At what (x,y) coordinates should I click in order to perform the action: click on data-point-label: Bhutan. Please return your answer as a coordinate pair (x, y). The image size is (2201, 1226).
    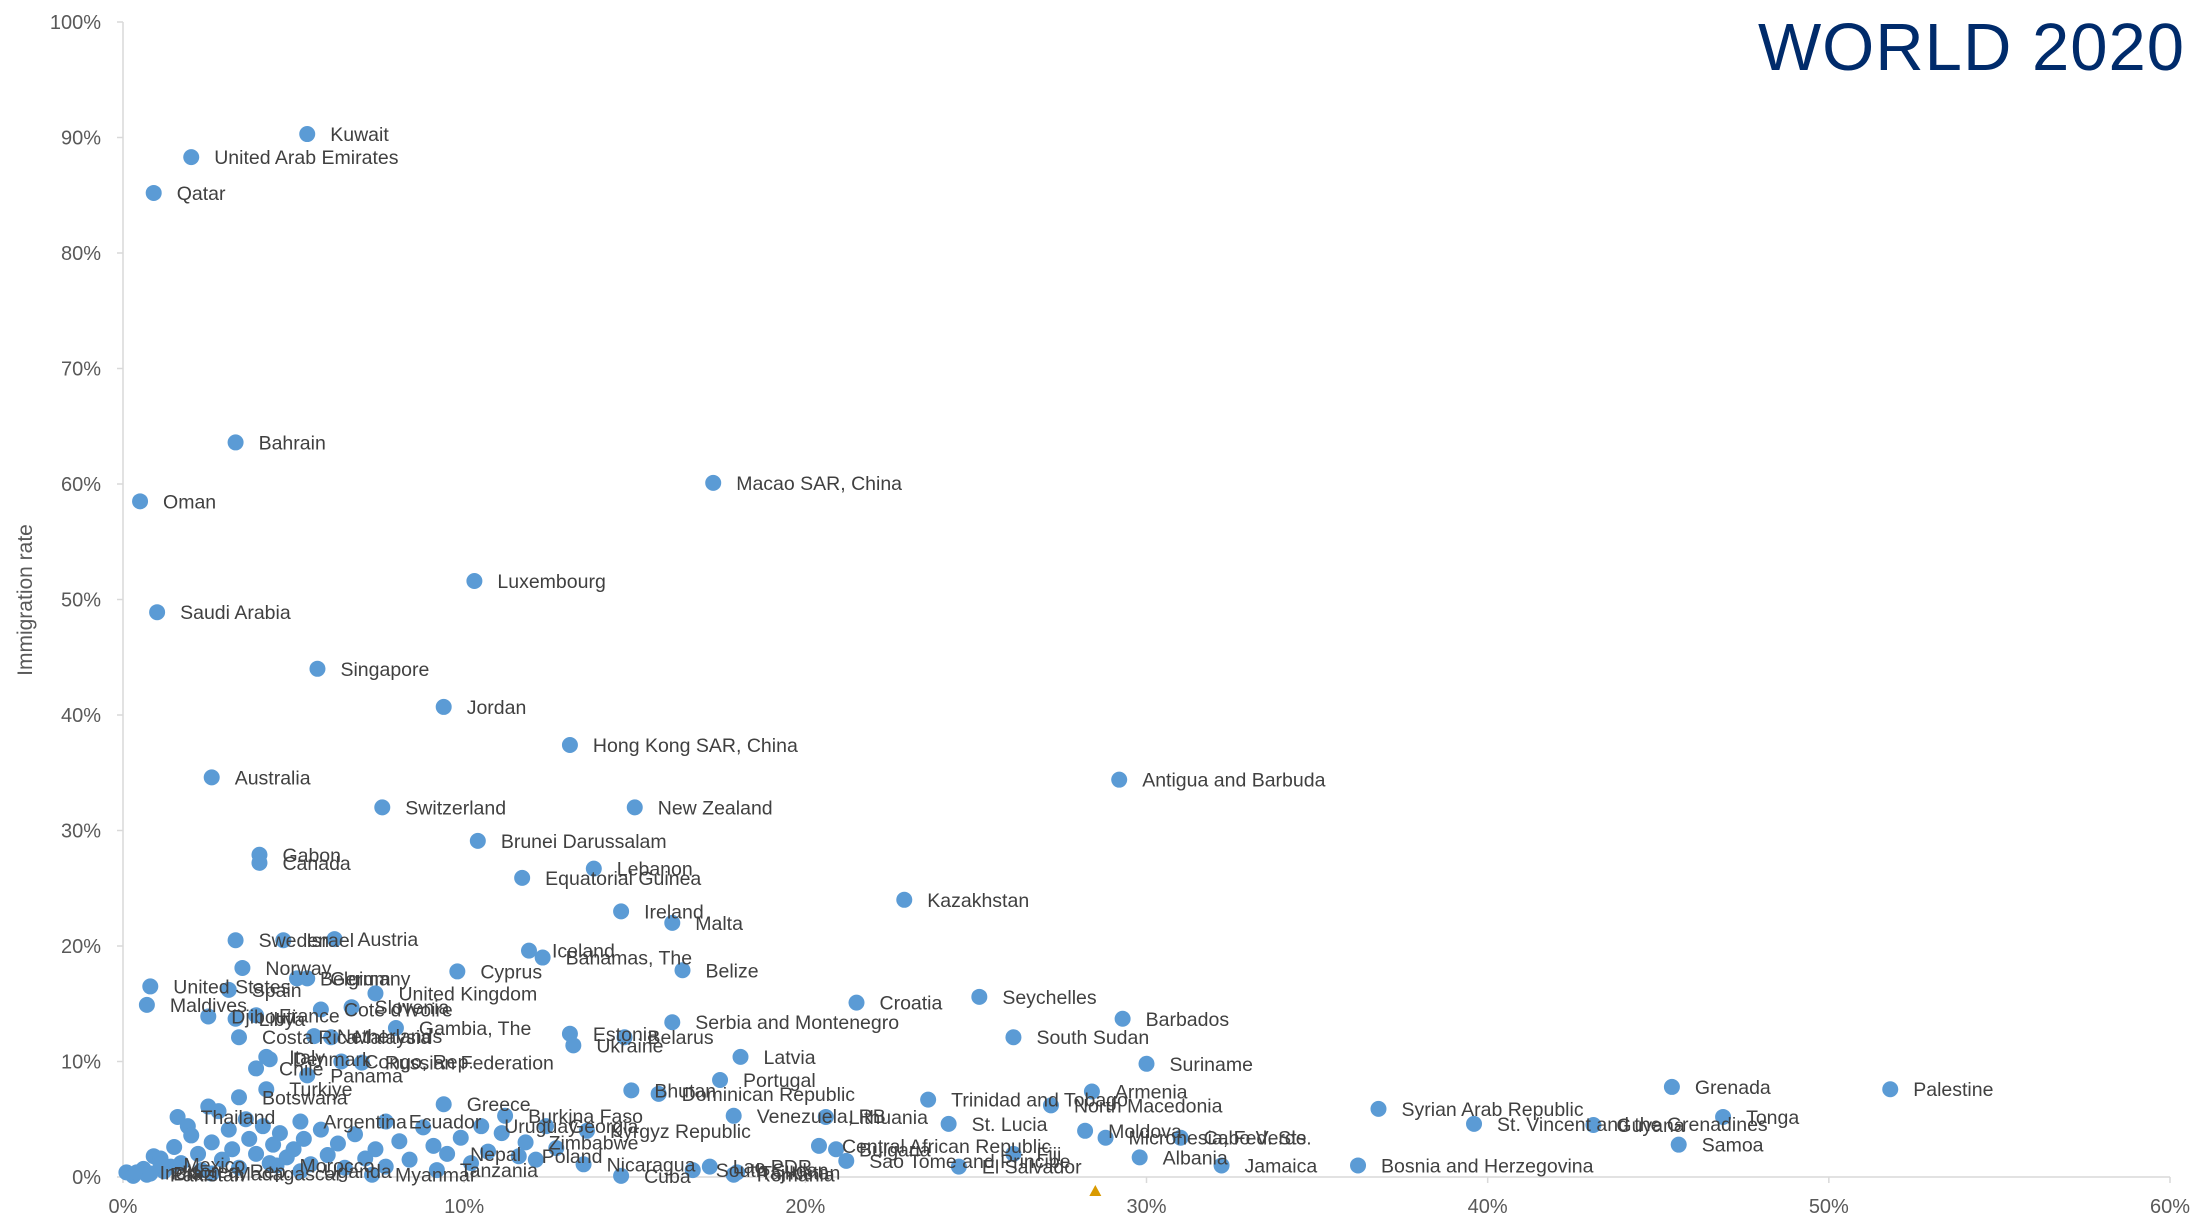
    Looking at the image, I should click on (685, 1091).